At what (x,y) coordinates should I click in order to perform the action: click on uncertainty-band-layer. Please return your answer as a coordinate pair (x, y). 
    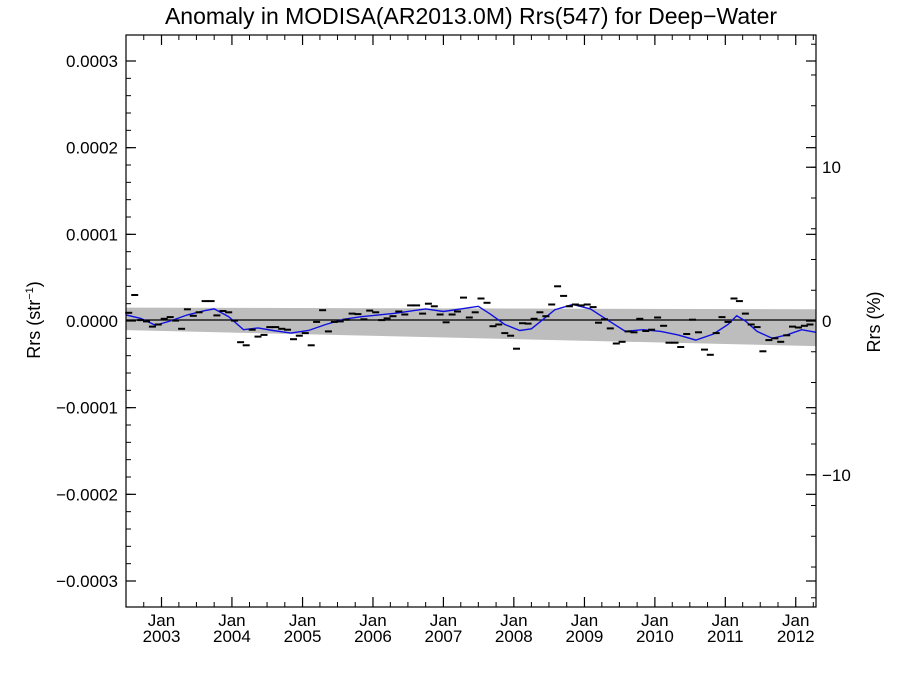
    Looking at the image, I should click on (471, 327).